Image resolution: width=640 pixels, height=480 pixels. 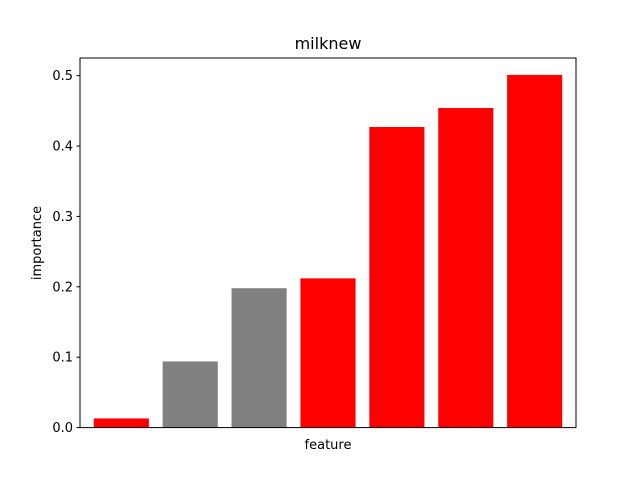 I want to click on y-tick-label: 0.0, so click(x=62, y=428).